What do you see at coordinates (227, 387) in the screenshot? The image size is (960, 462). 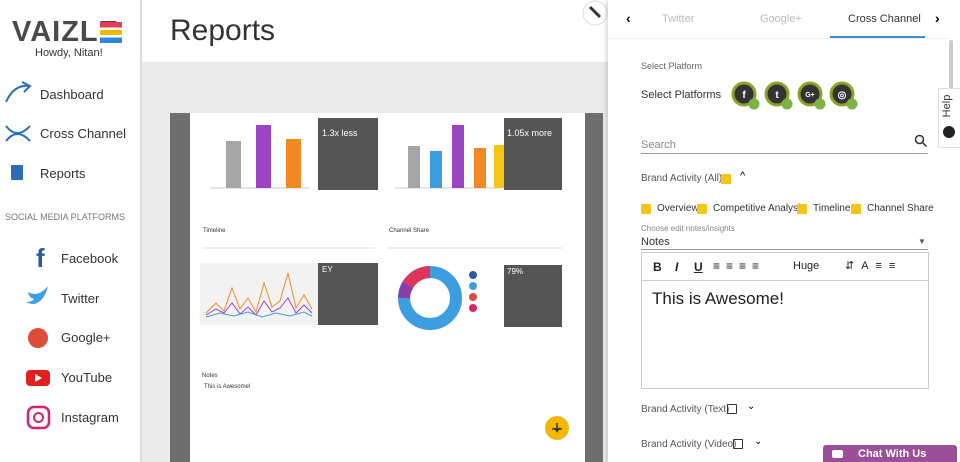 I see `preview-notes-text: This is Awesome!` at bounding box center [227, 387].